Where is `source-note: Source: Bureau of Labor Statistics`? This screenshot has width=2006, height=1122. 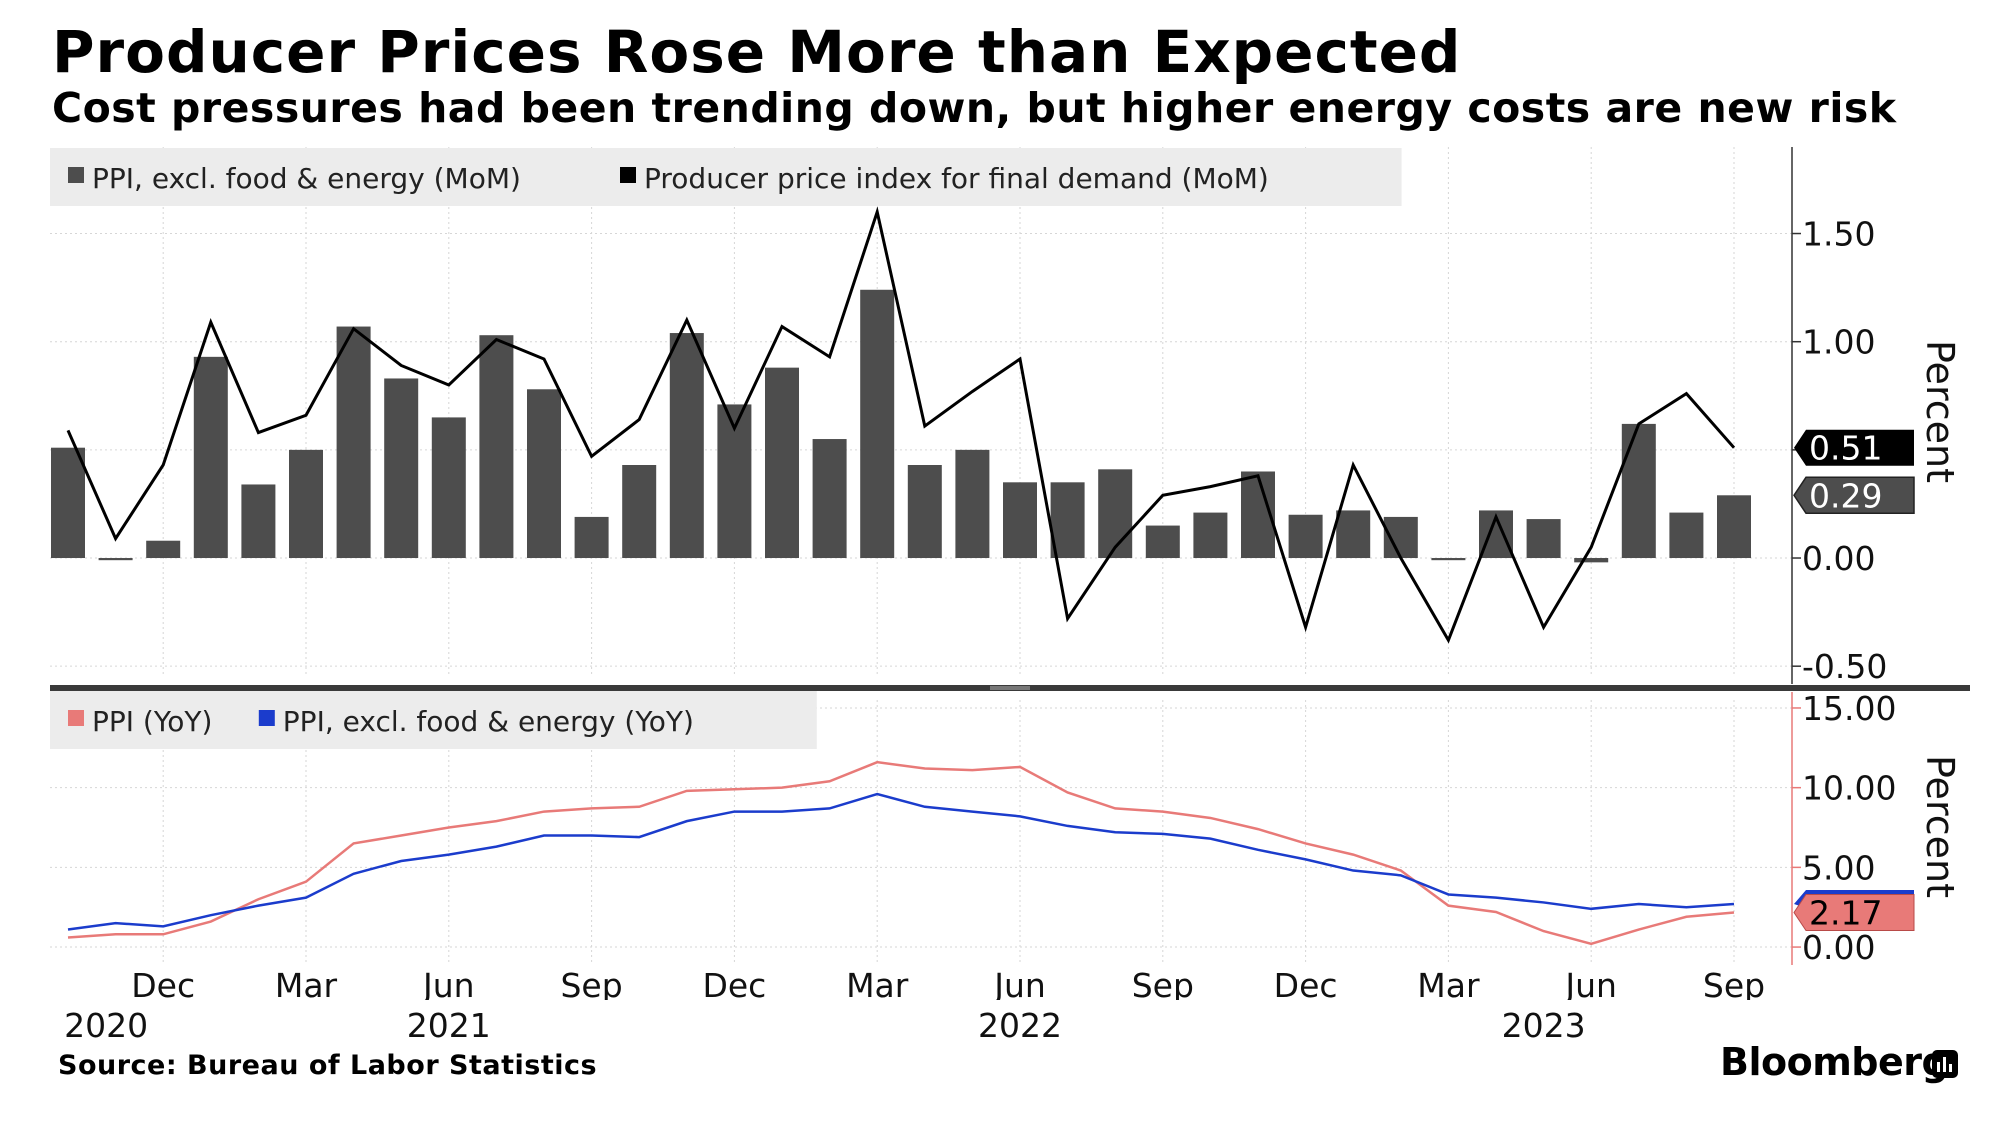
source-note: Source: Bureau of Labor Statistics is located at coordinates (328, 1065).